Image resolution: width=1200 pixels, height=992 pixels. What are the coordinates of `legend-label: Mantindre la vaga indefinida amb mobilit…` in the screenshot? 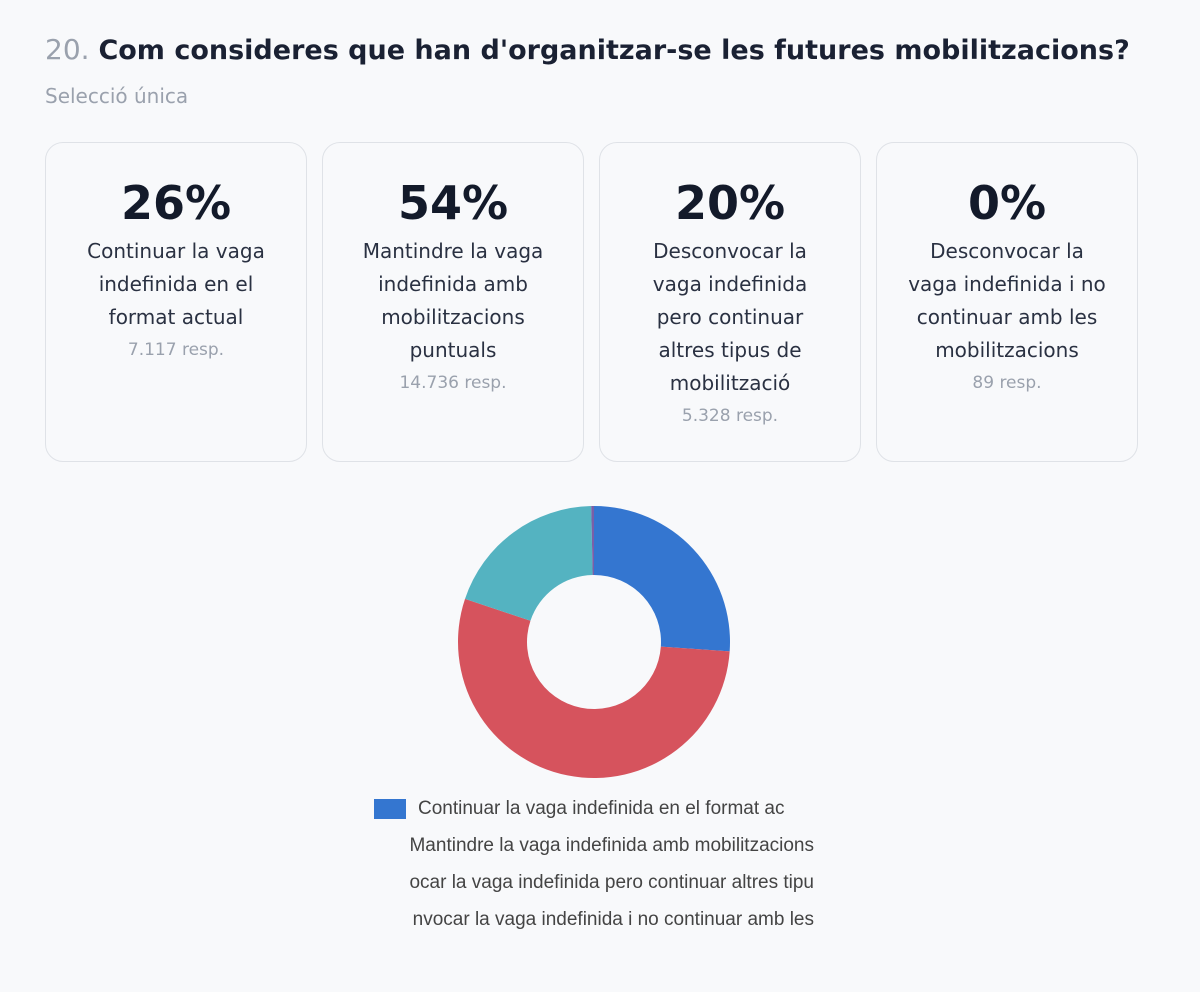 It's located at (611, 845).